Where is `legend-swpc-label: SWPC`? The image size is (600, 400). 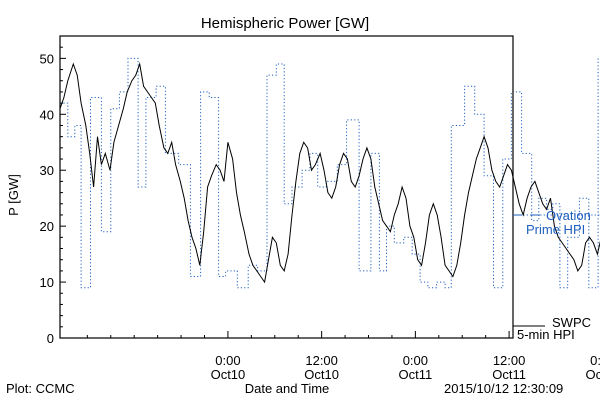
legend-swpc-label: SWPC is located at coordinates (571, 322).